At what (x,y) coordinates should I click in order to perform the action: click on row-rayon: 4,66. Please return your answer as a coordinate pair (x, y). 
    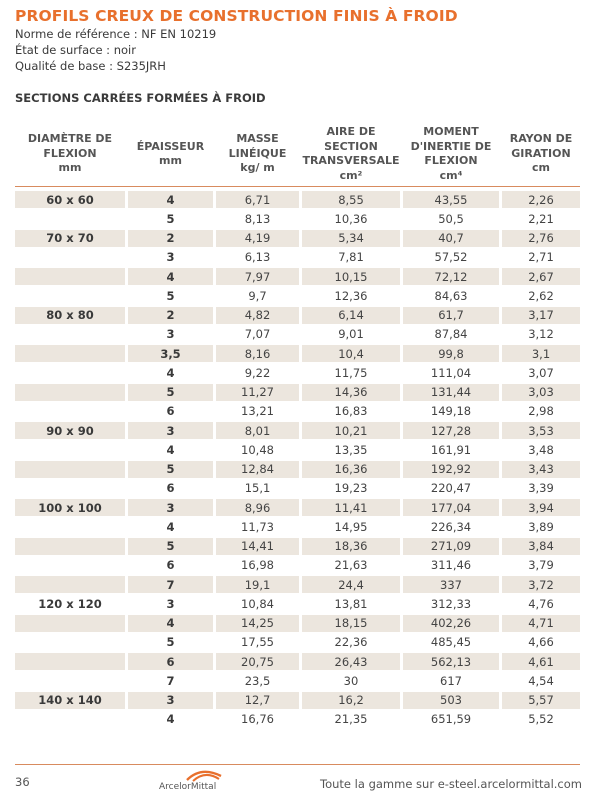
    Looking at the image, I should click on (541, 642).